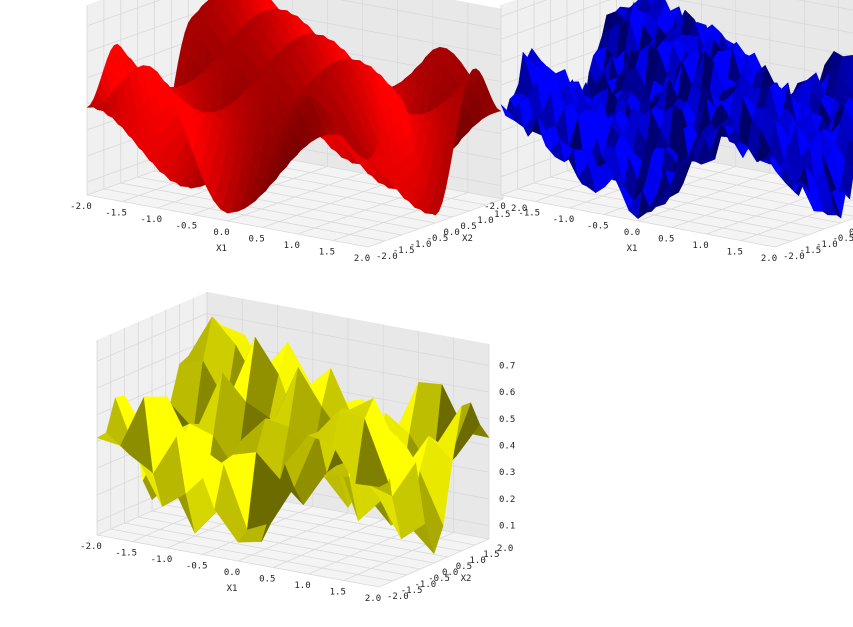  What do you see at coordinates (507, 420) in the screenshot?
I see `z-tick-label: 0.5` at bounding box center [507, 420].